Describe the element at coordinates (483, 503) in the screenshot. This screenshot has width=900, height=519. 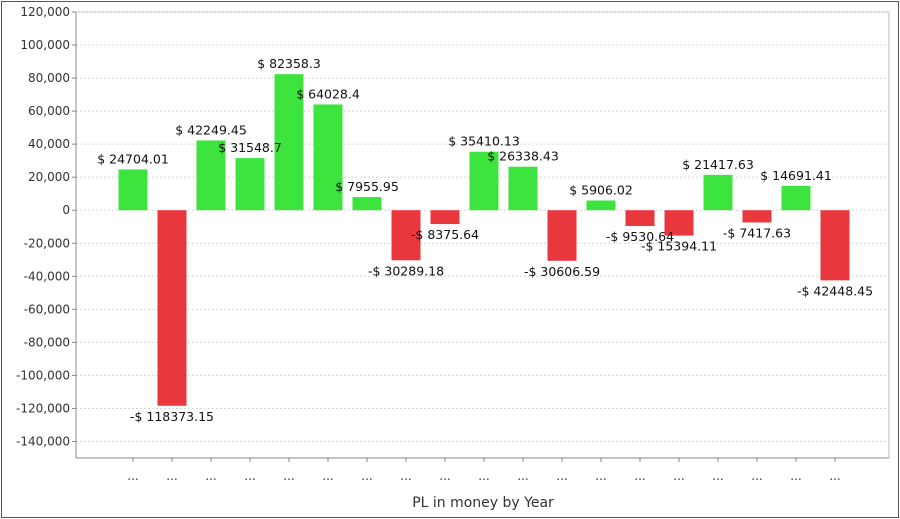
I see `x-axis-title: PL in money by Year` at that location.